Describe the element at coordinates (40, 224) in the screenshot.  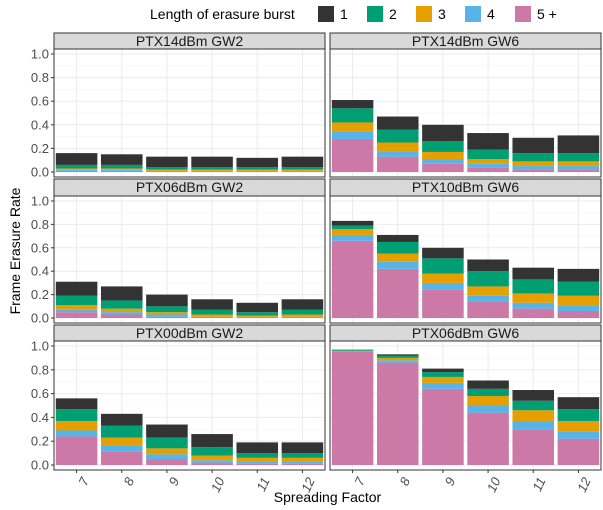
I see `y-tick-label: 0.8` at that location.